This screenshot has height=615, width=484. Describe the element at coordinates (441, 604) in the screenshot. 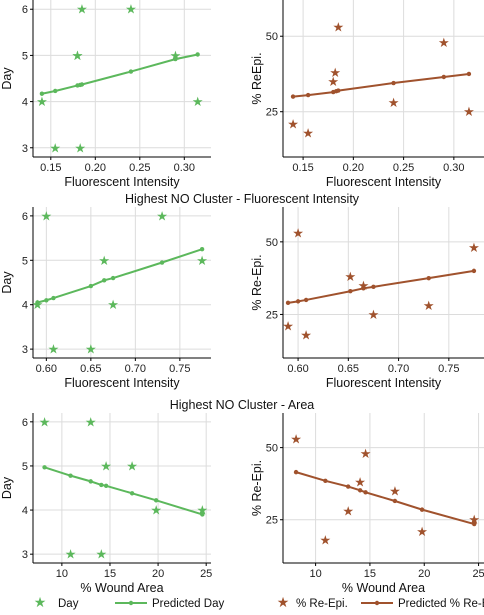

I see `legend-predicted-reepi-label: Predicted % Re-Epi.` at that location.